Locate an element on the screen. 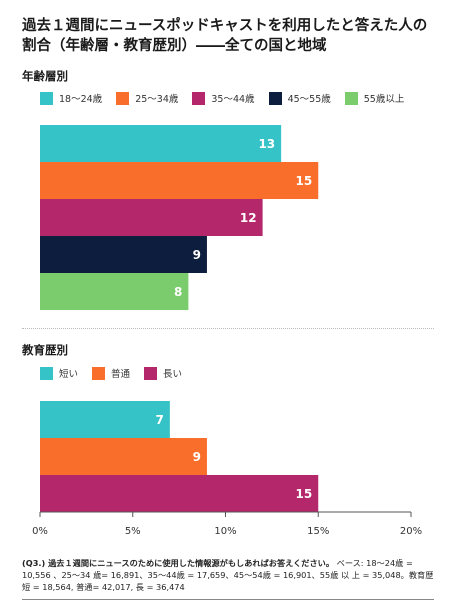 The width and height of the screenshot is (450, 607). legend-item: 55歳以上 is located at coordinates (374, 98).